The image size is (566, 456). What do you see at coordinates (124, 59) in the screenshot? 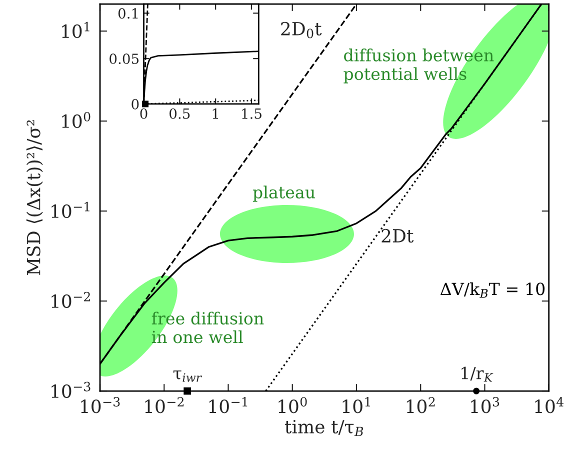
I see `y-tick-label: 0.05` at bounding box center [124, 59].